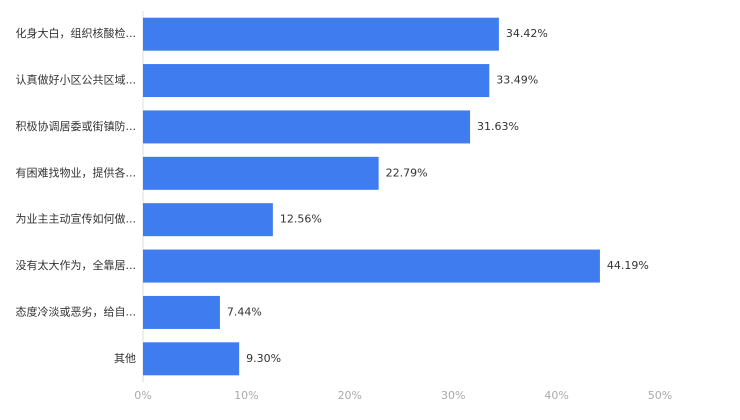 This screenshot has height=420, width=740. What do you see at coordinates (527, 33) in the screenshot?
I see `value-label: 34.42%` at bounding box center [527, 33].